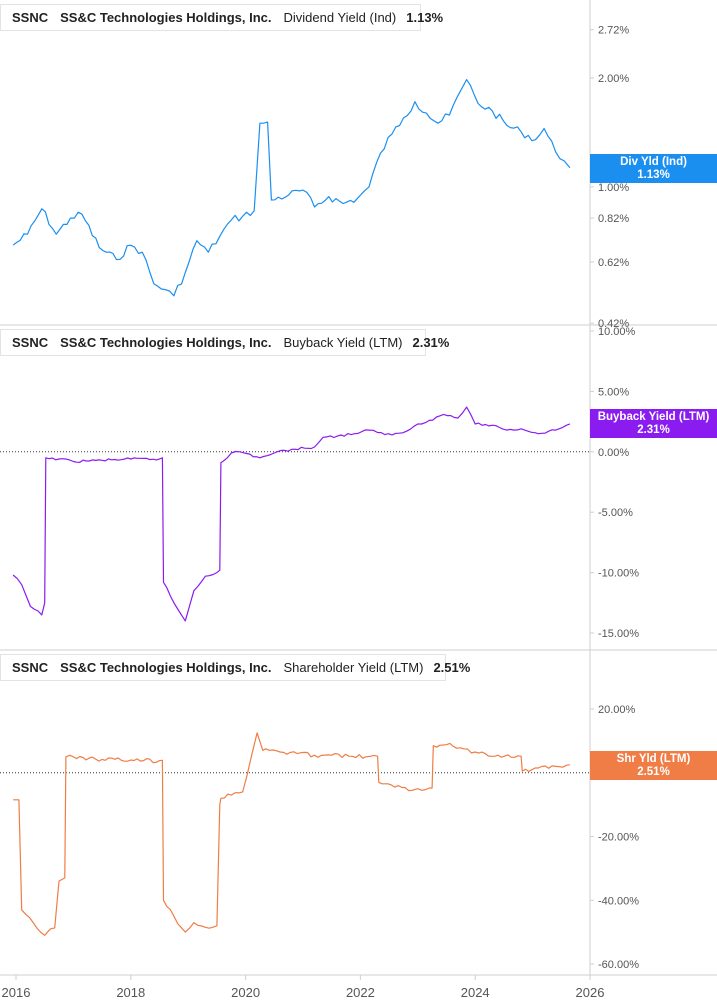  Describe the element at coordinates (343, 342) in the screenshot. I see `legend-metric: Buyback Yield (LTM)` at that location.